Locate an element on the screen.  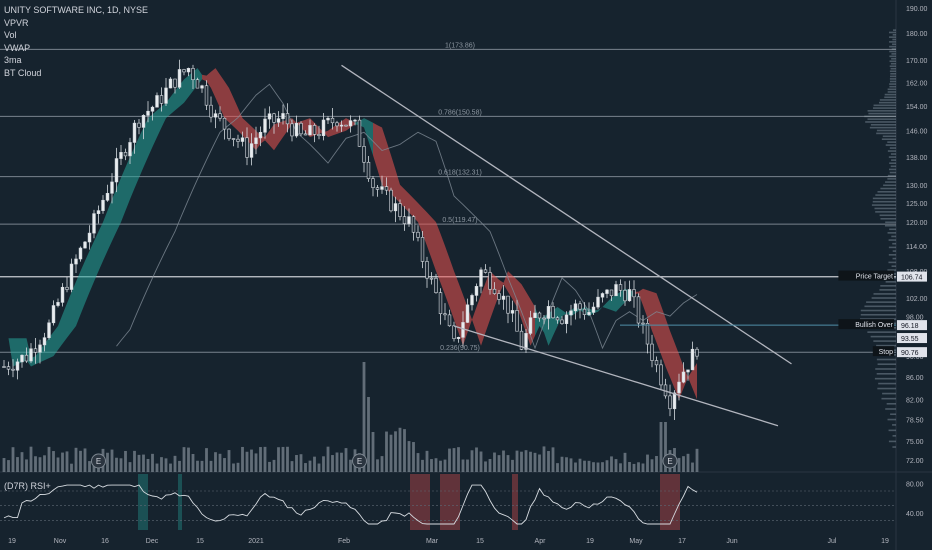
indicator-vpvr: VPVR is located at coordinates (16, 22).